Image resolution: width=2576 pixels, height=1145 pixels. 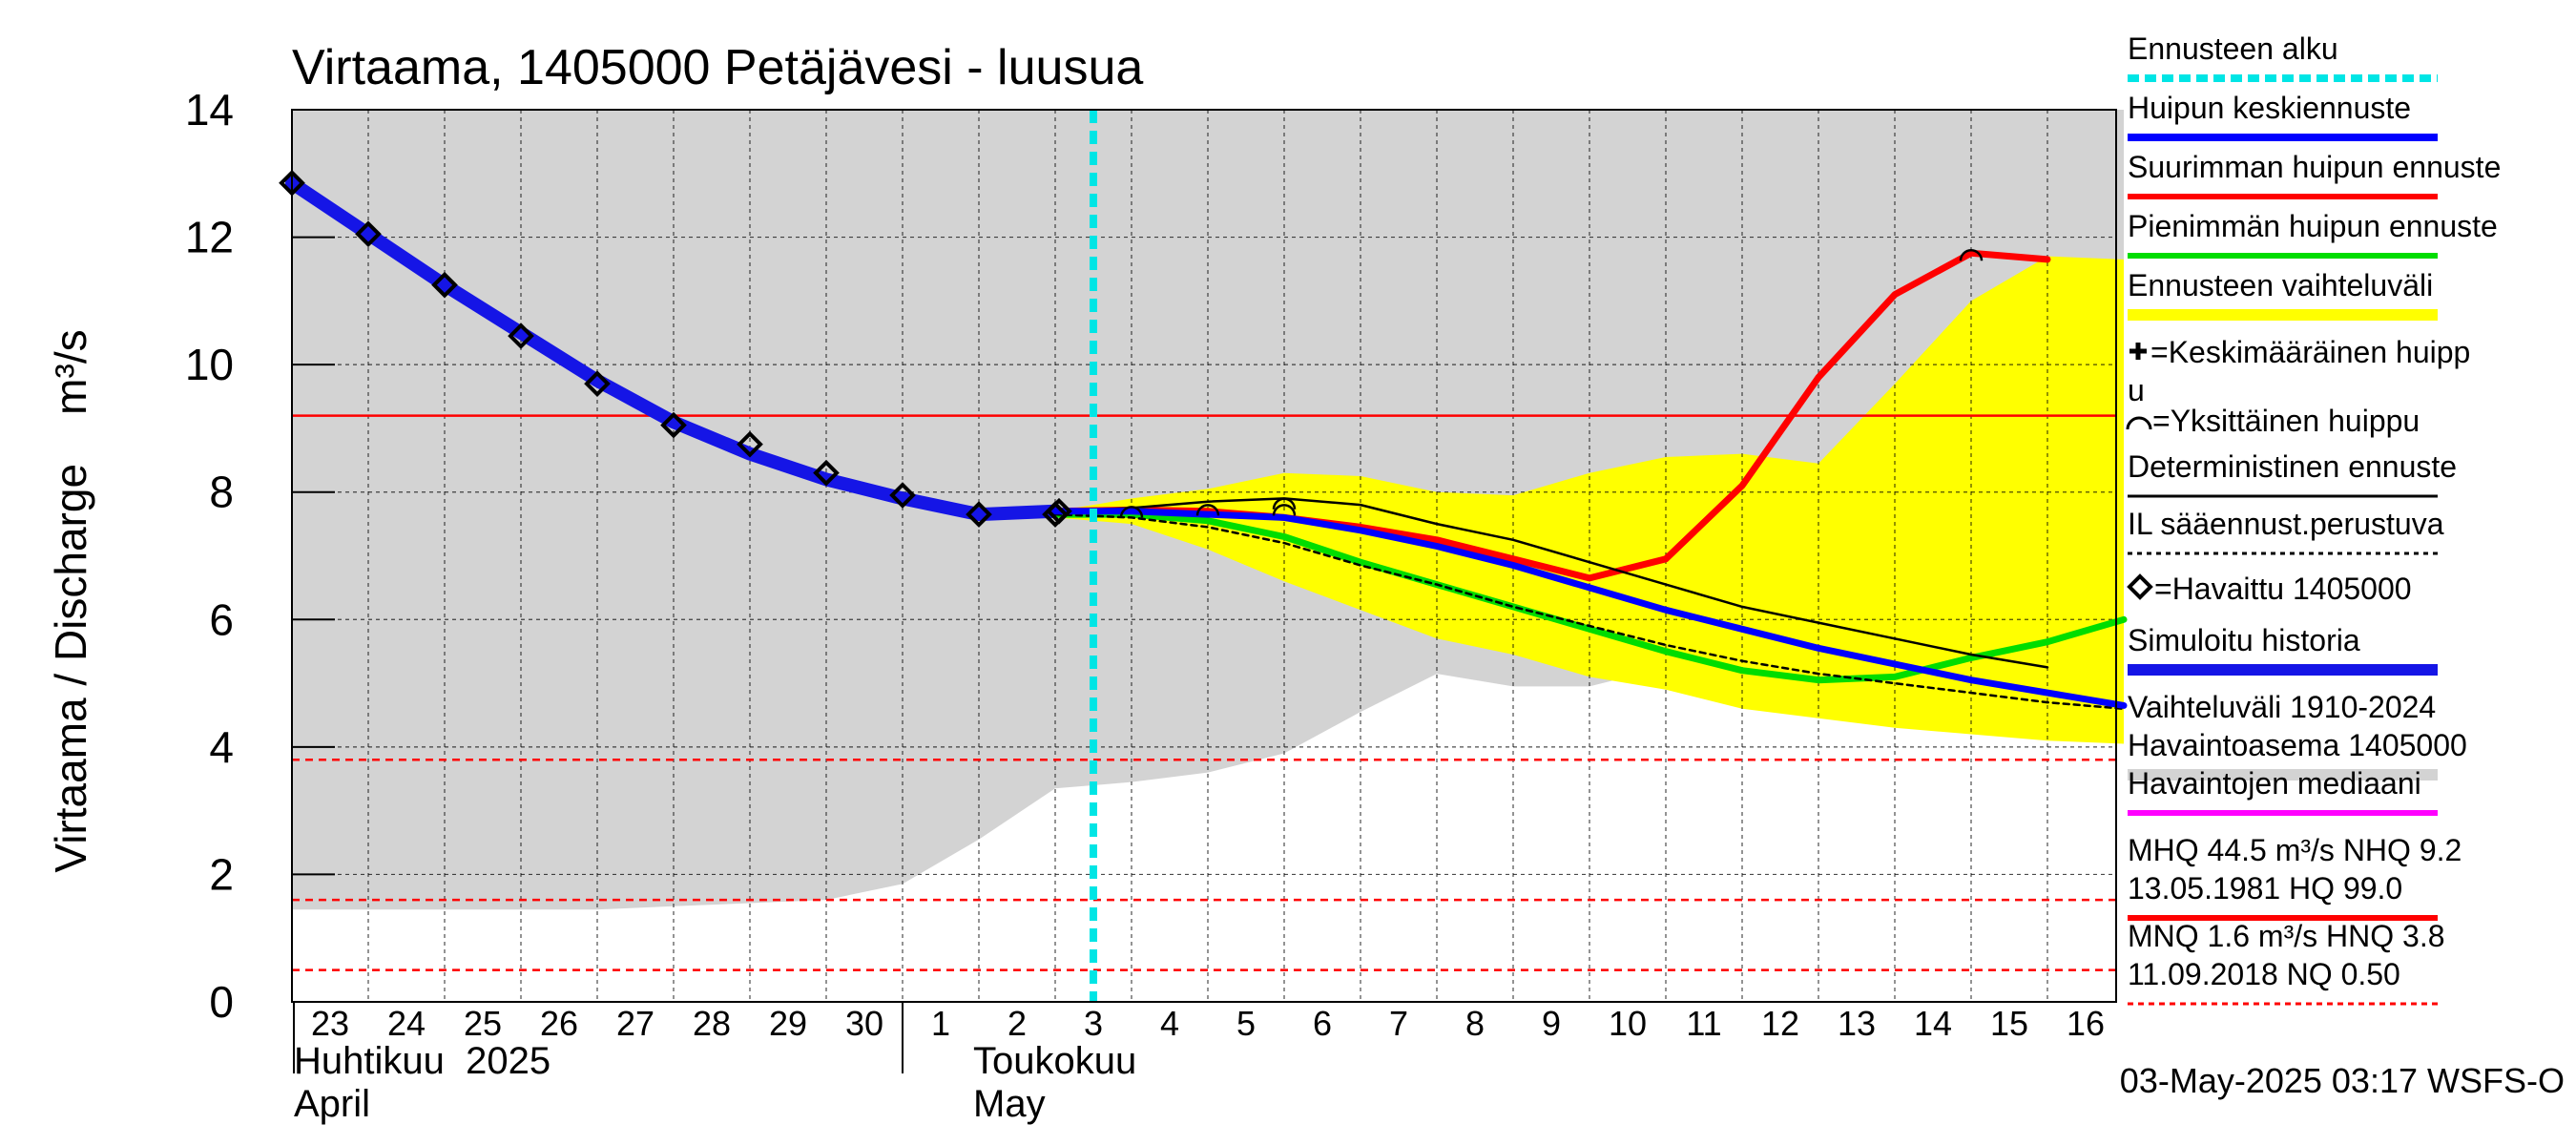 I want to click on series-line-il-s-ennust-perustuva, so click(x=1589, y=611).